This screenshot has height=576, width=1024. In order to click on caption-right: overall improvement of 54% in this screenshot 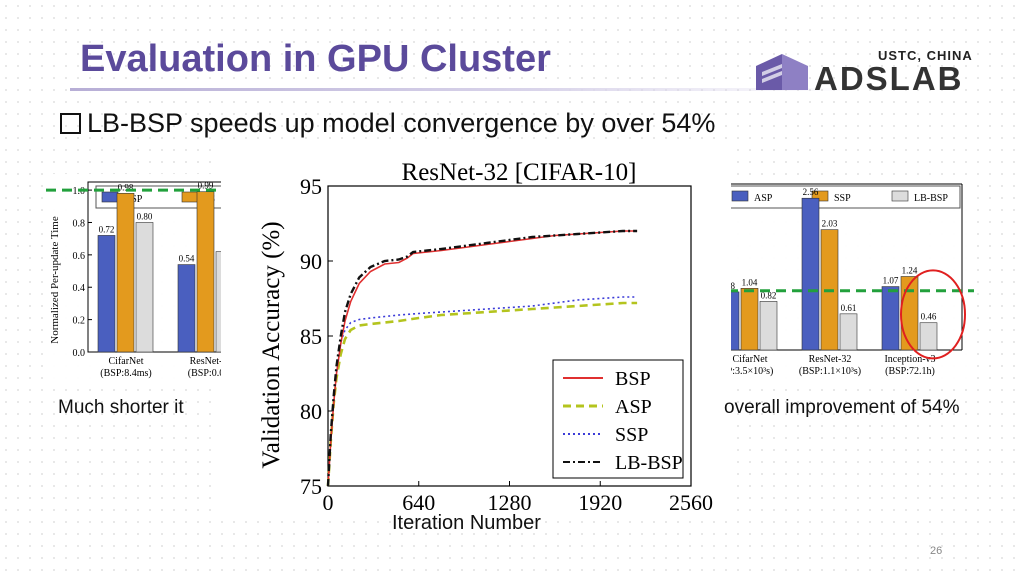, I will do `click(842, 407)`.